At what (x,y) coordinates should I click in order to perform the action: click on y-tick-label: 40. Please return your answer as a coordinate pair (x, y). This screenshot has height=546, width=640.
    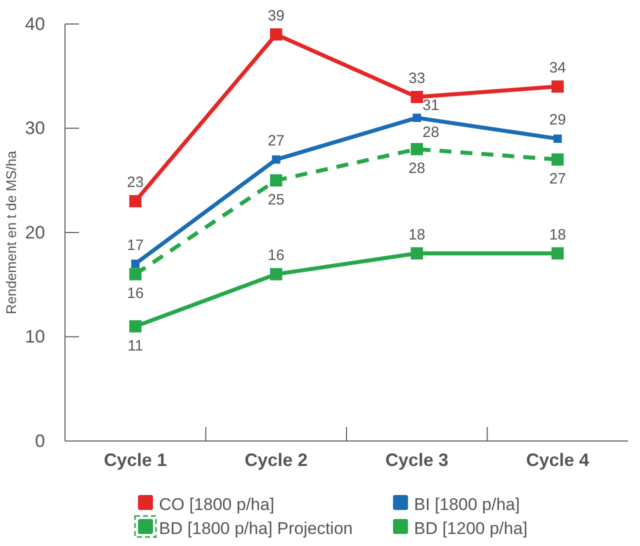
    Looking at the image, I should click on (34, 24).